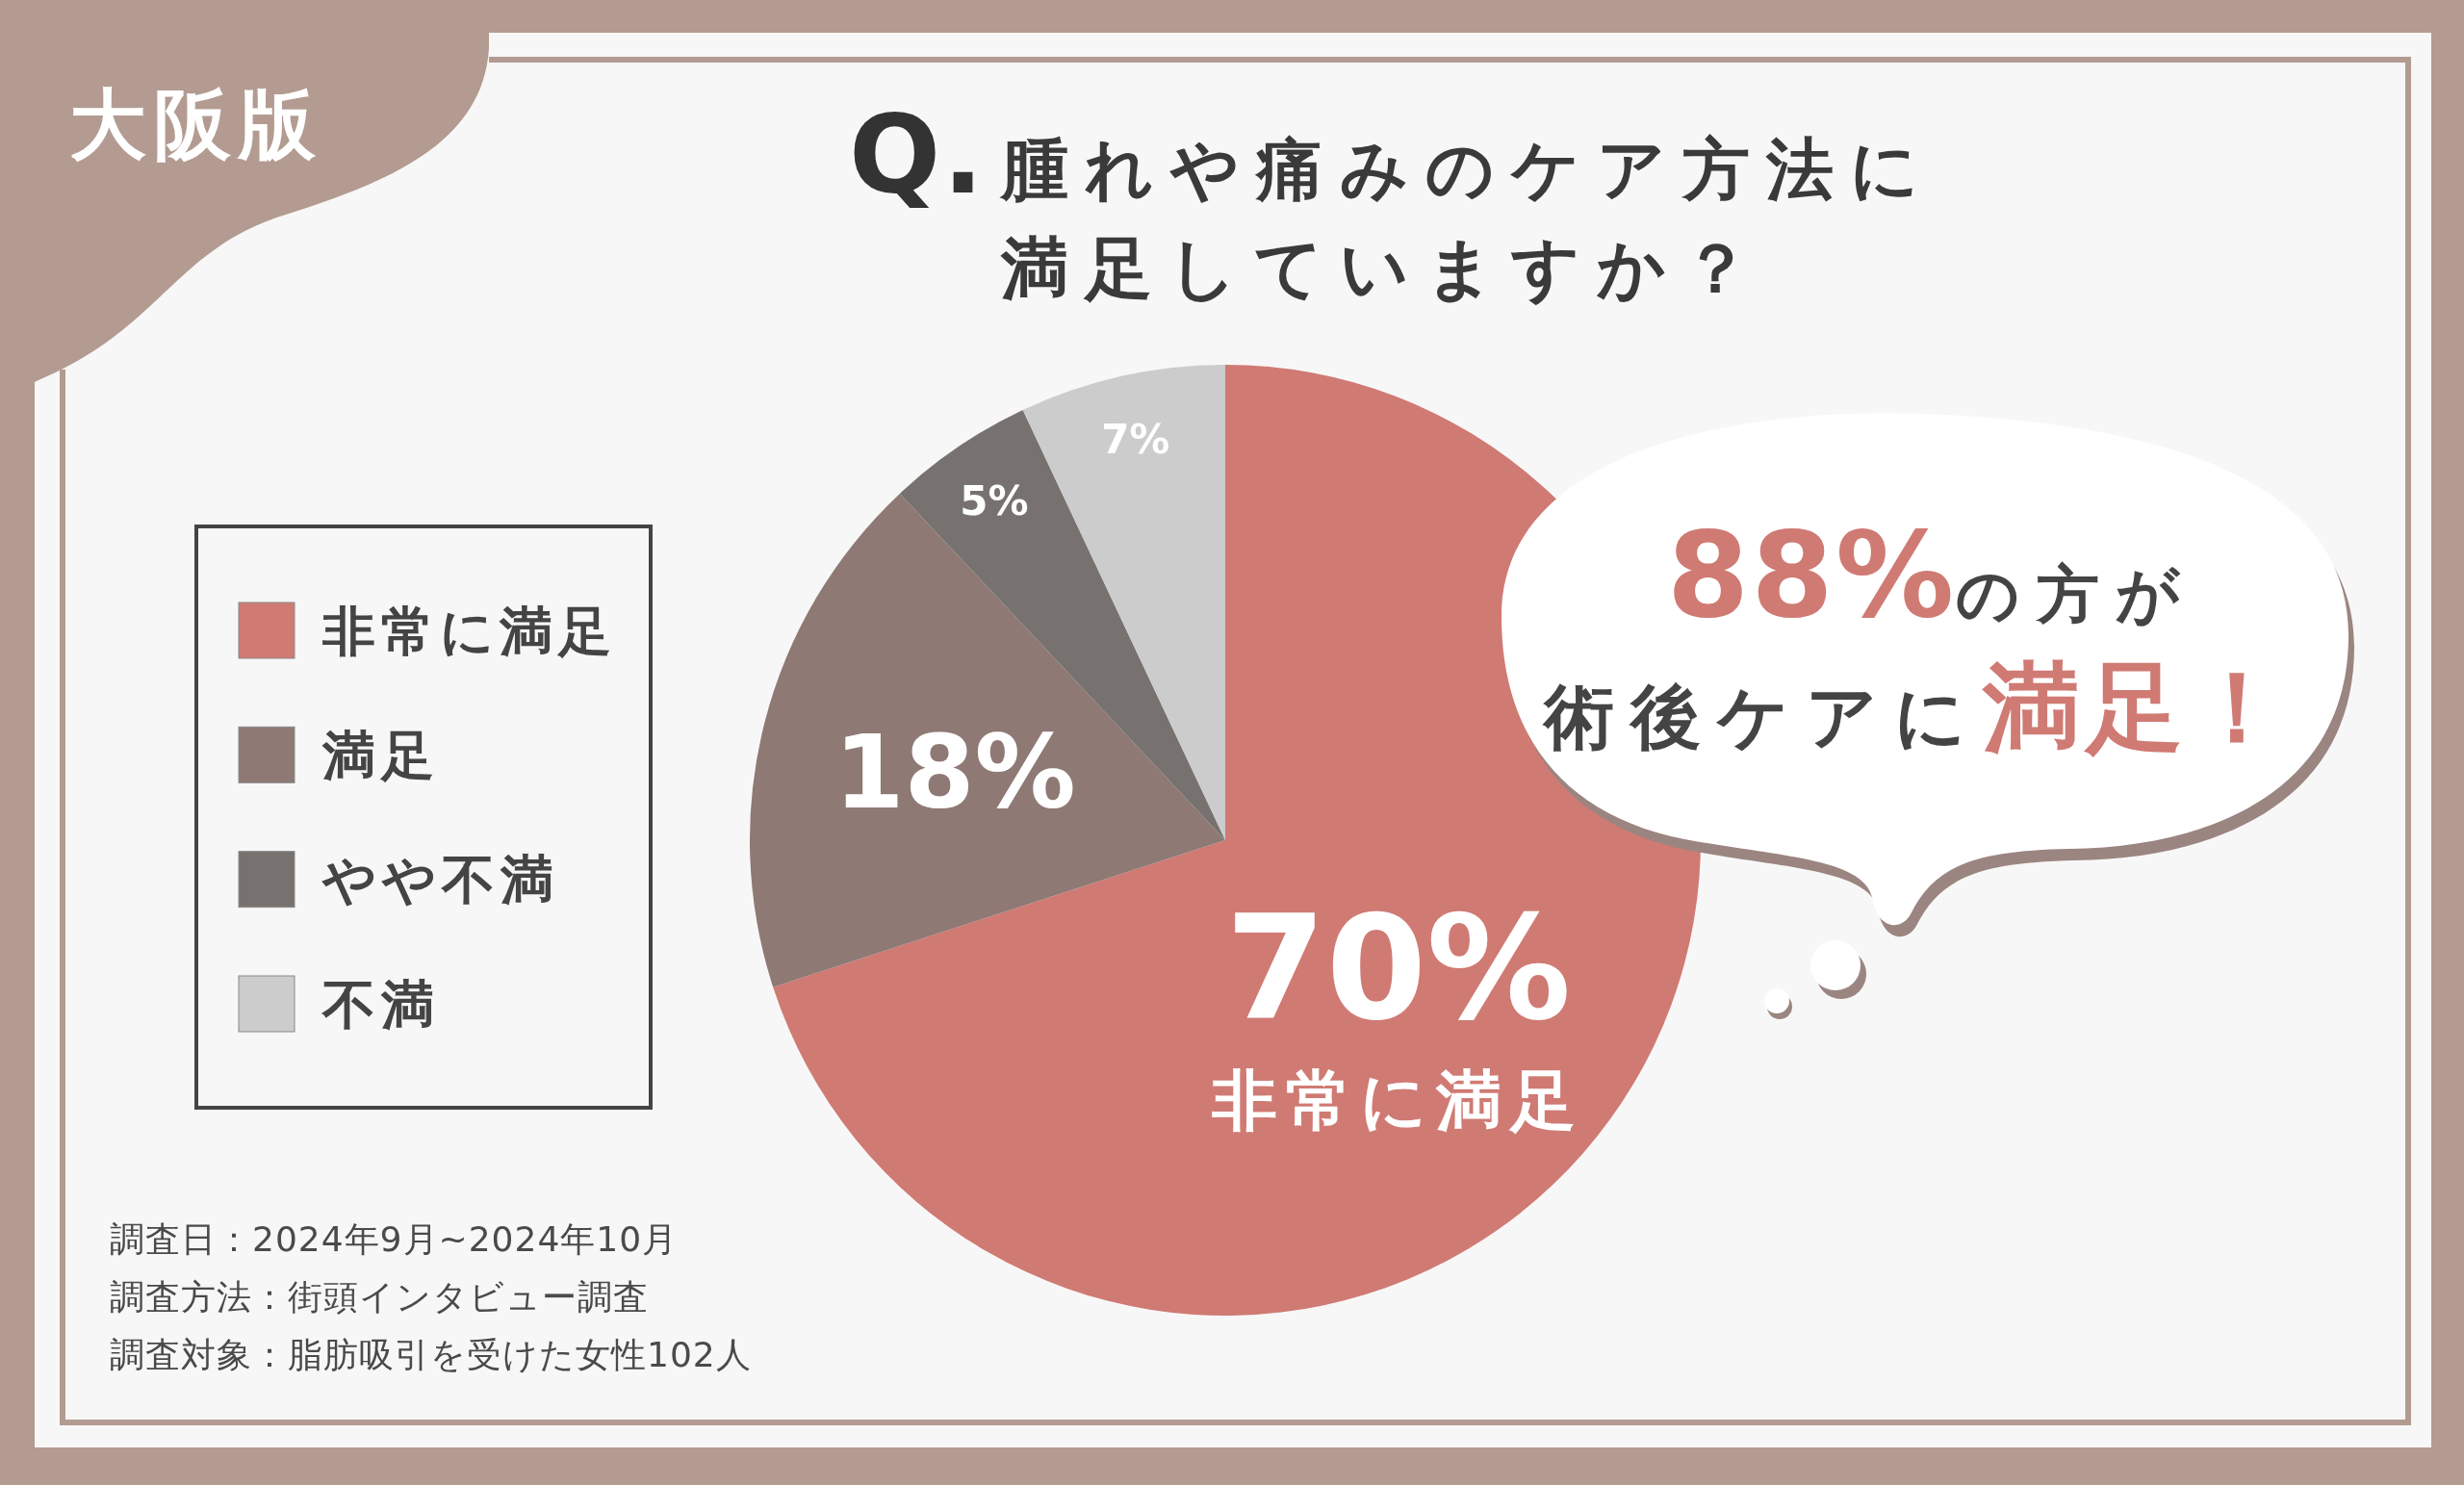 This screenshot has width=2464, height=1485. What do you see at coordinates (379, 1297) in the screenshot?
I see `annotation: 調査方法：街頭インタビュー調査` at bounding box center [379, 1297].